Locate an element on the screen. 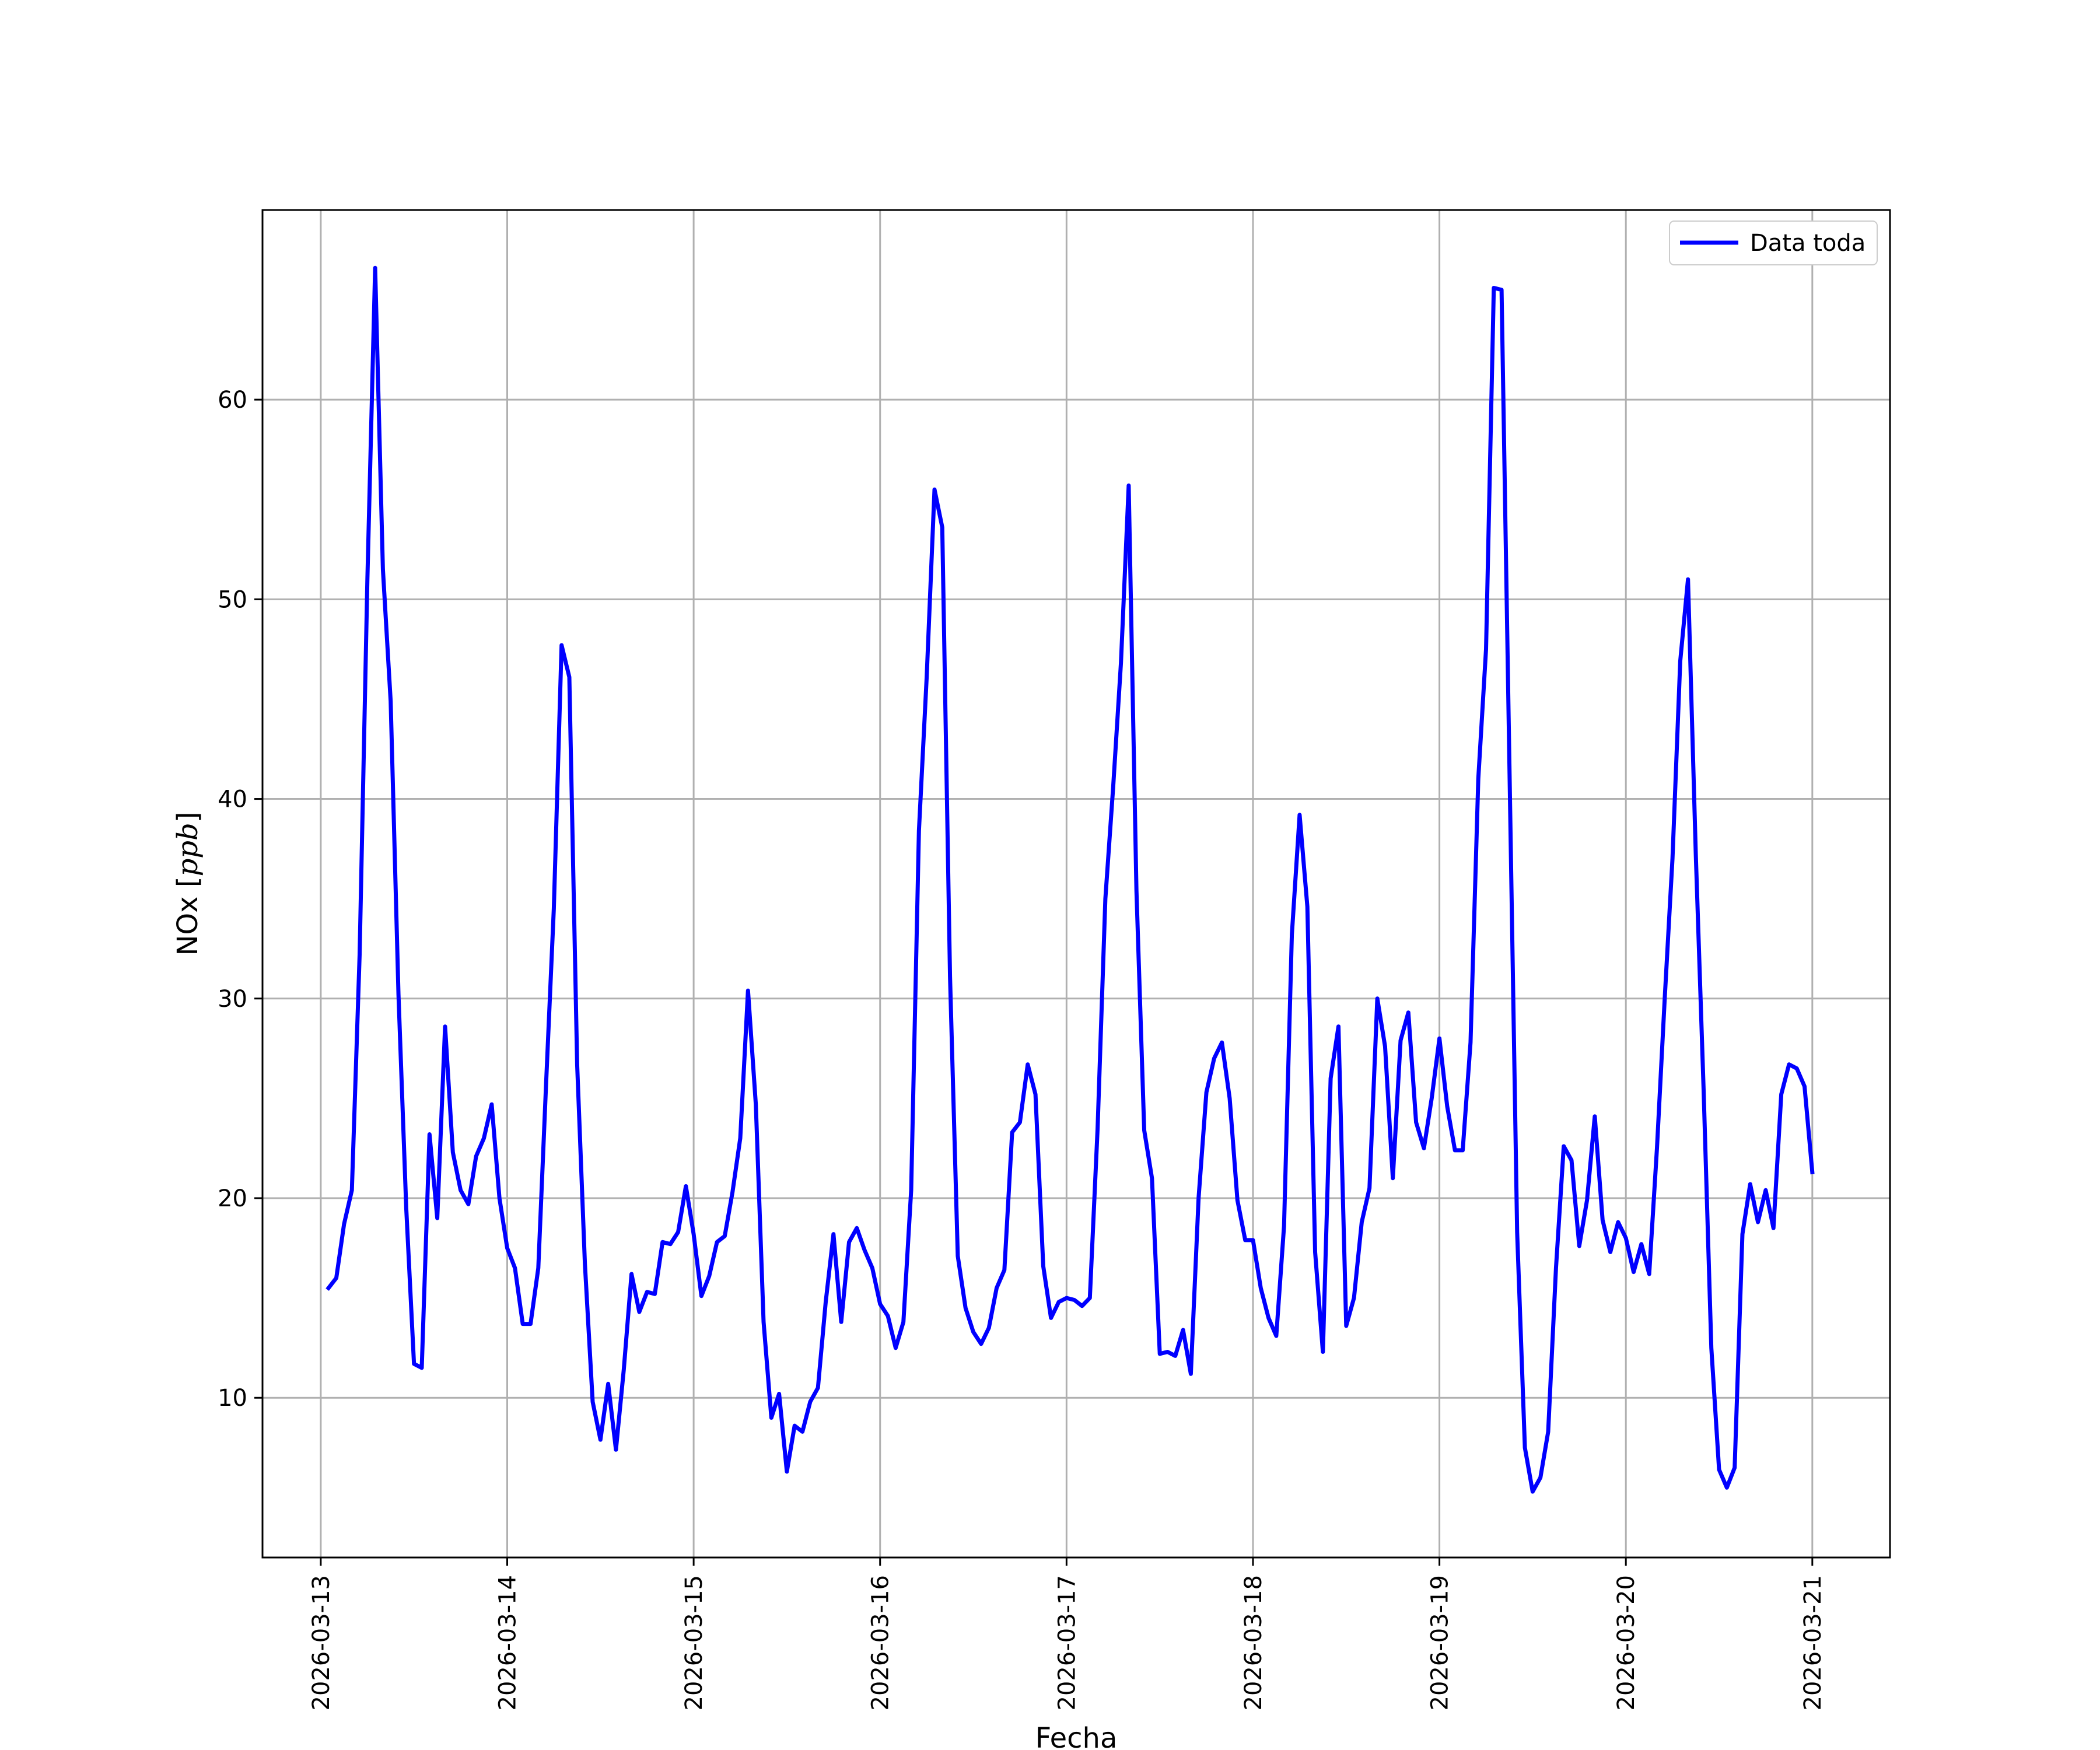 The width and height of the screenshot is (2100, 1750). legend-label: Data toda is located at coordinates (1808, 243).